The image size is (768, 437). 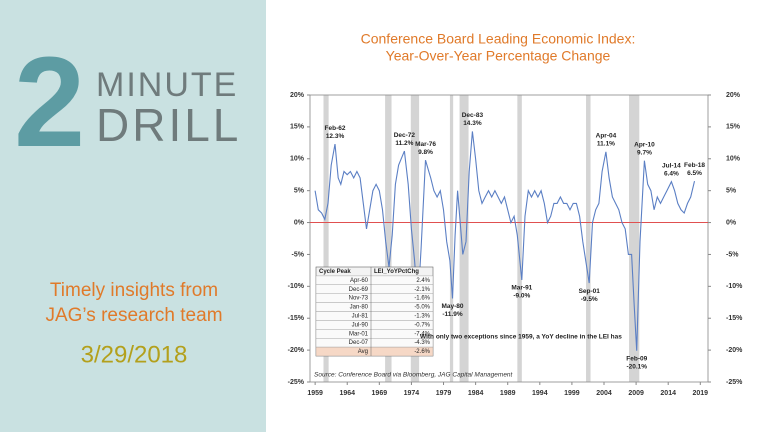 What do you see at coordinates (498, 56) in the screenshot?
I see `chart-subtitle: Year-Over-Year Percentage Change` at bounding box center [498, 56].